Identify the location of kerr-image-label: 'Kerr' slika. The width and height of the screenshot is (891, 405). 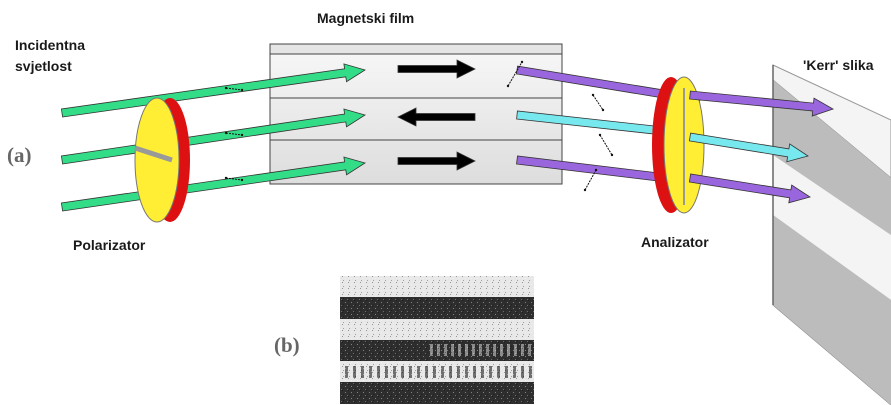
(838, 65).